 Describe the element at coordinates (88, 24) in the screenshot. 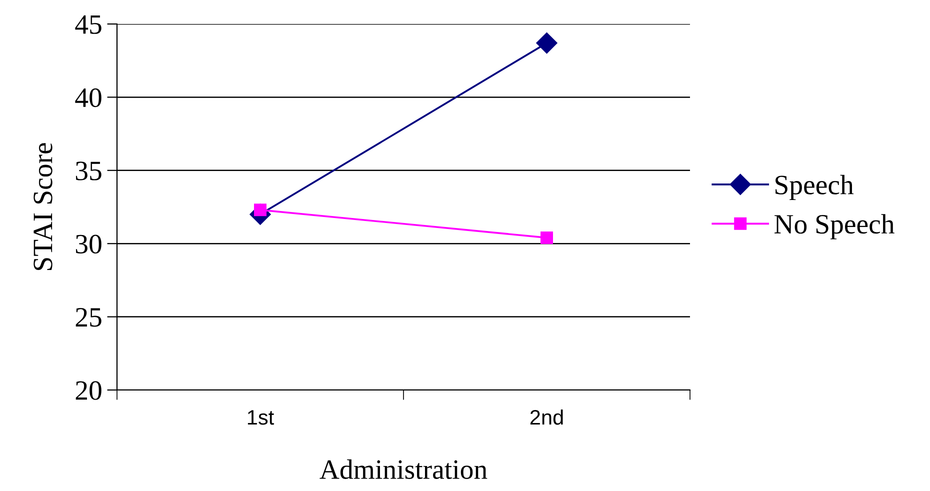

I see `y-tick-label: 45` at that location.